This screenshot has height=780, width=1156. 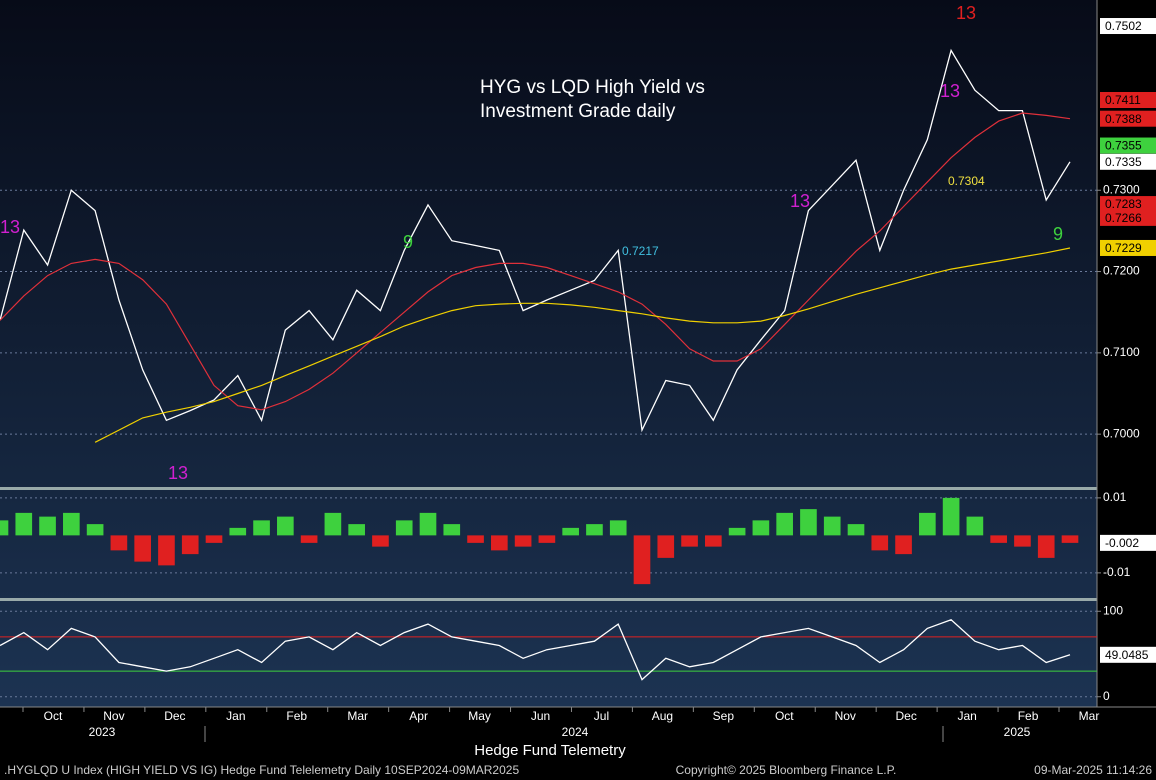 What do you see at coordinates (966, 716) in the screenshot?
I see `x-tick-label: Jan` at bounding box center [966, 716].